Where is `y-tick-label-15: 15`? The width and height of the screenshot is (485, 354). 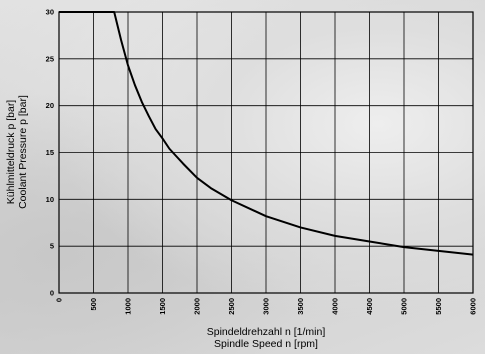
y-tick-label-15: 15 is located at coordinates (50, 152).